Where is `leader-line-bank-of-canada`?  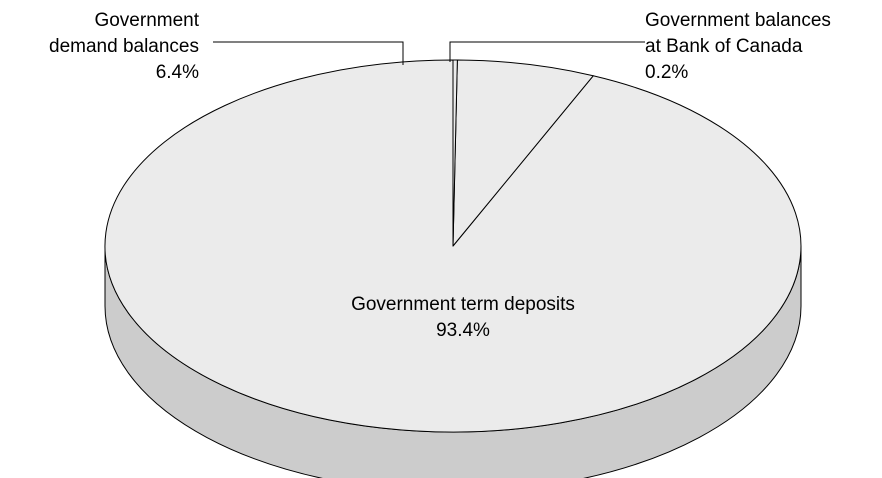
leader-line-bank-of-canada is located at coordinates (547, 51).